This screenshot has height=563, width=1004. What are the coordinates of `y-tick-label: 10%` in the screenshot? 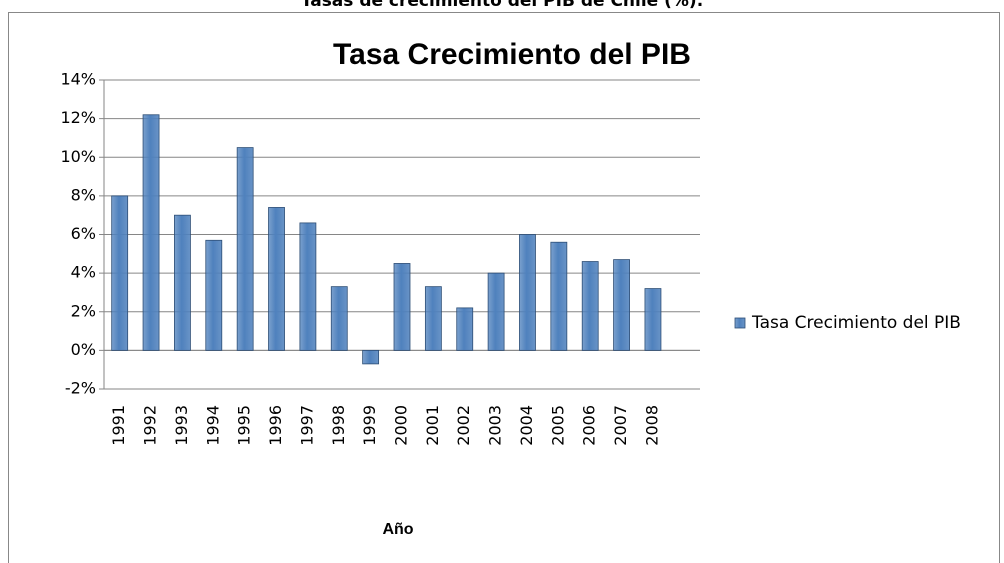 It's located at (78, 156).